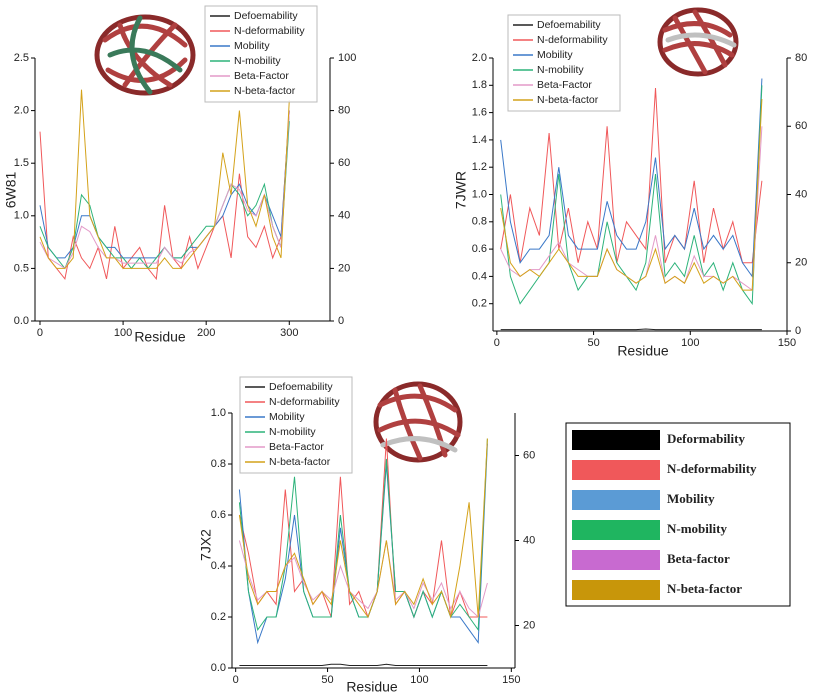  What do you see at coordinates (21, 163) in the screenshot?
I see `y-tick-label: 1.5` at bounding box center [21, 163].